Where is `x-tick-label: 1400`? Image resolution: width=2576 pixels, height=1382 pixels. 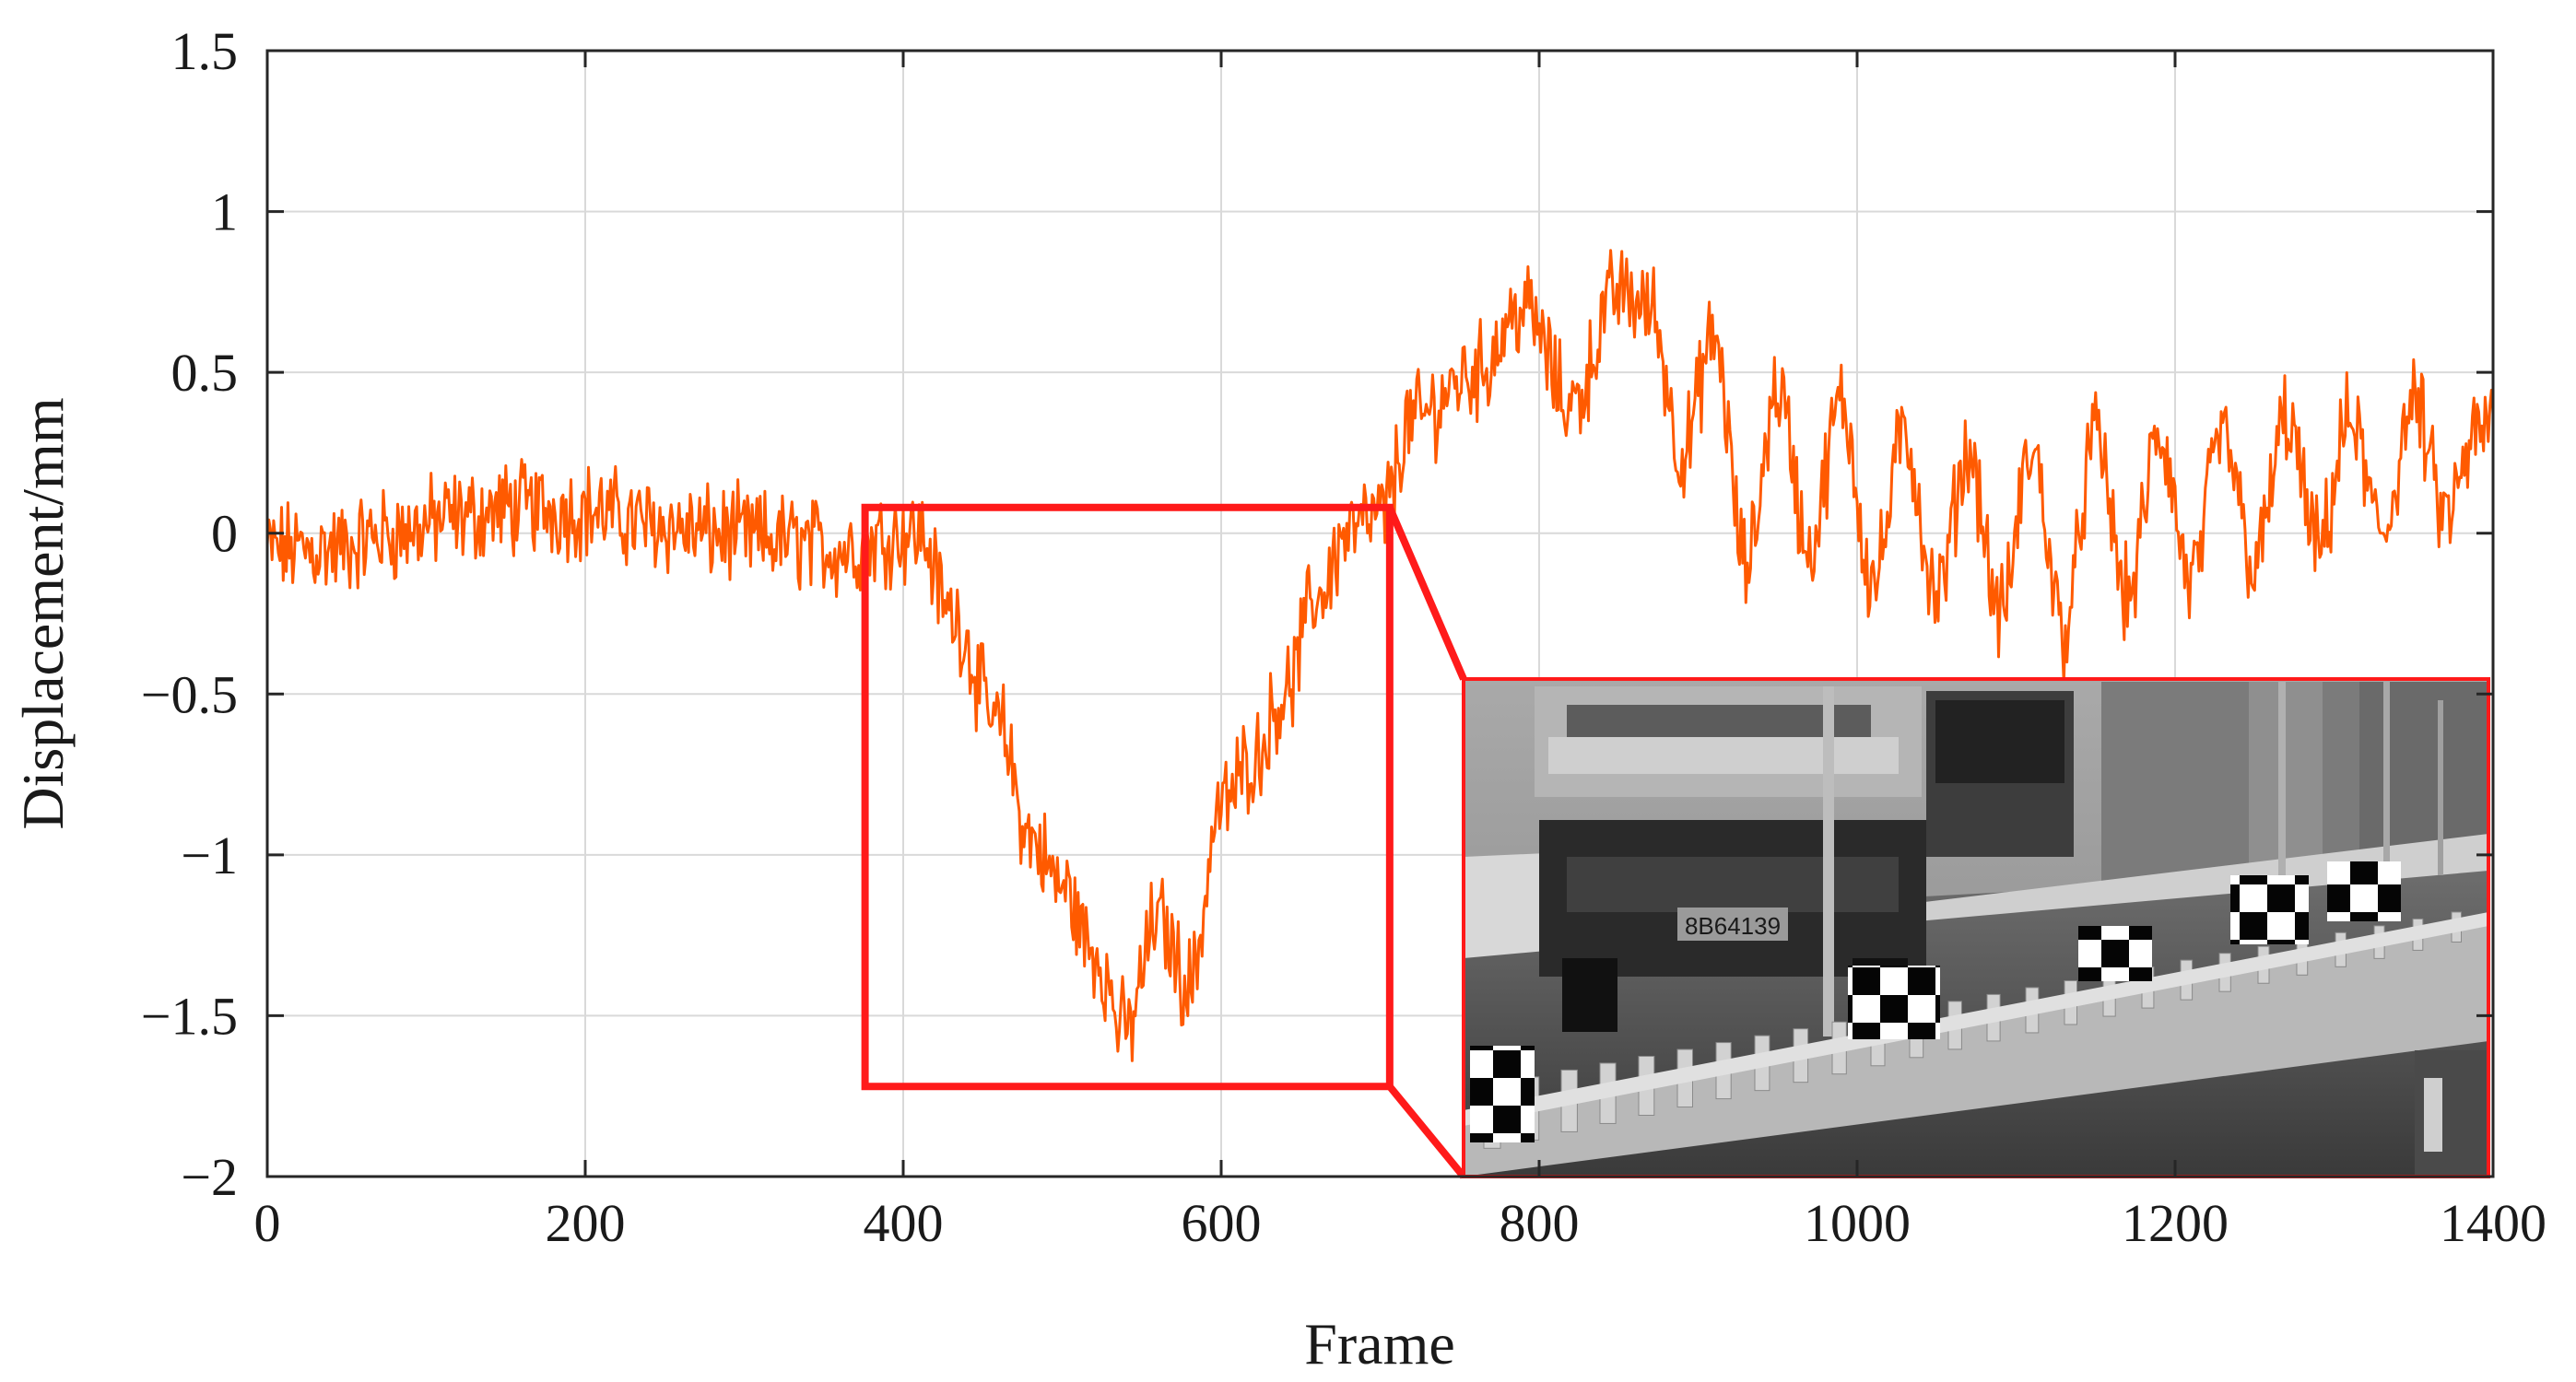 x-tick-label: 1400 is located at coordinates (2493, 1223).